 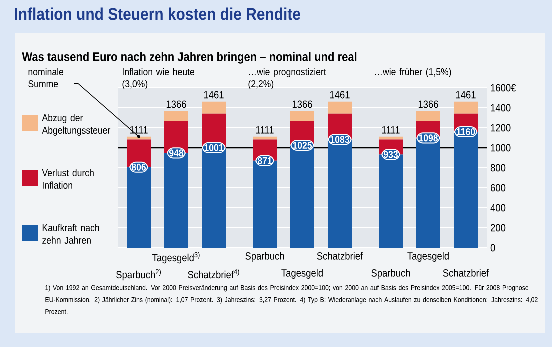 I want to click on data-label: 1098, so click(x=428, y=138).